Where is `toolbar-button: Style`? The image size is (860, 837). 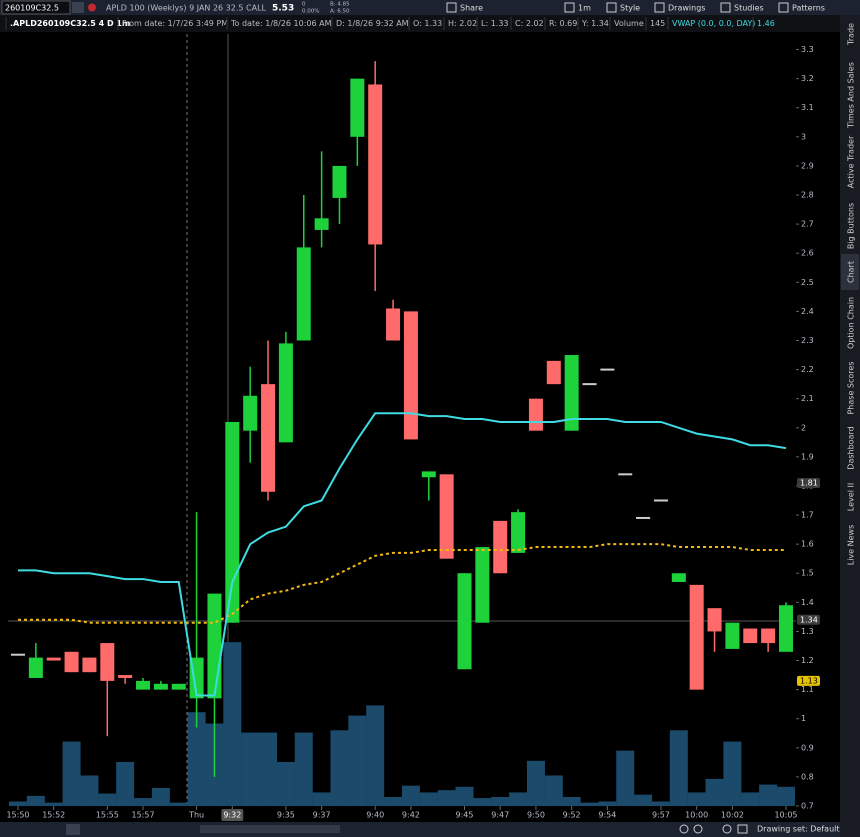
toolbar-button: Style is located at coordinates (630, 8).